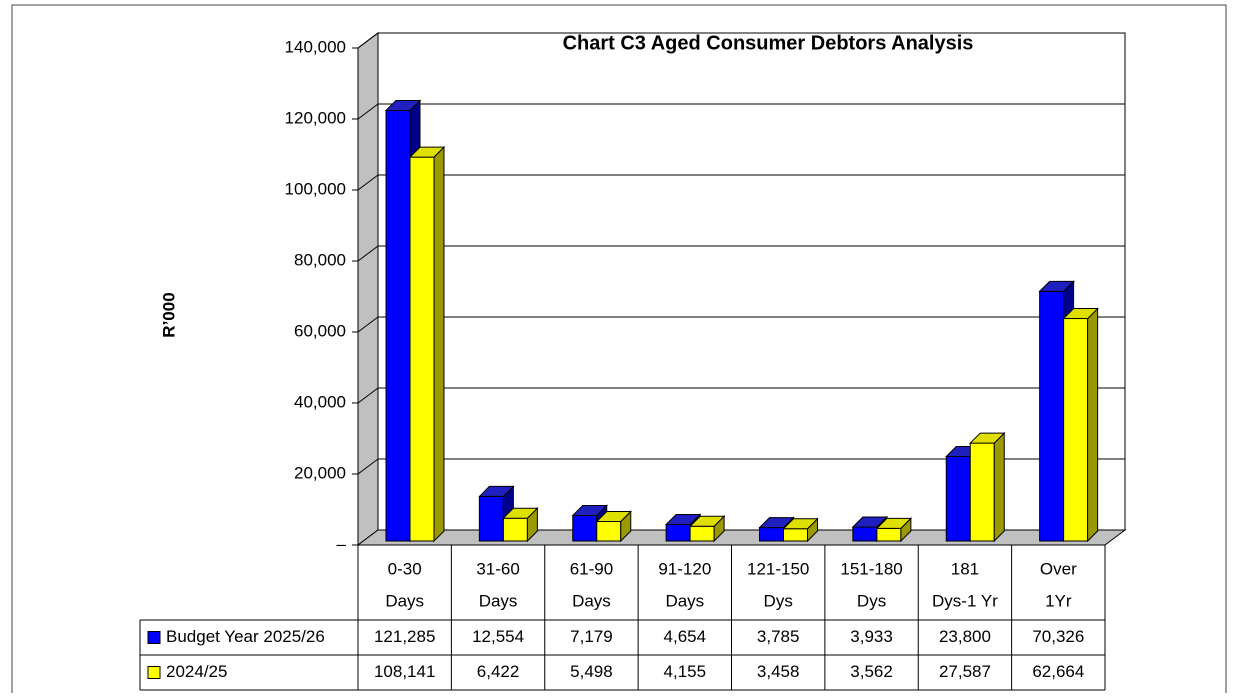 This screenshot has width=1236, height=698. What do you see at coordinates (245, 636) in the screenshot?
I see `legend-label: Budget Year 2025/26` at bounding box center [245, 636].